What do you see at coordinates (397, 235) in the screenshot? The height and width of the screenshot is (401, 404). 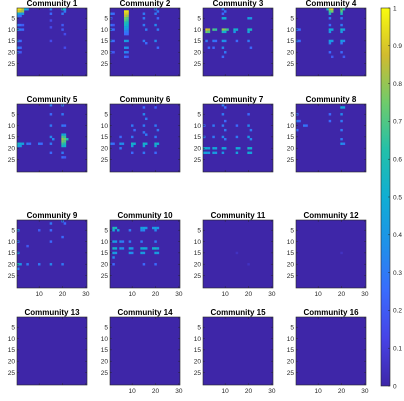 I see `colorbar-tick-label: 0.4` at bounding box center [397, 235].